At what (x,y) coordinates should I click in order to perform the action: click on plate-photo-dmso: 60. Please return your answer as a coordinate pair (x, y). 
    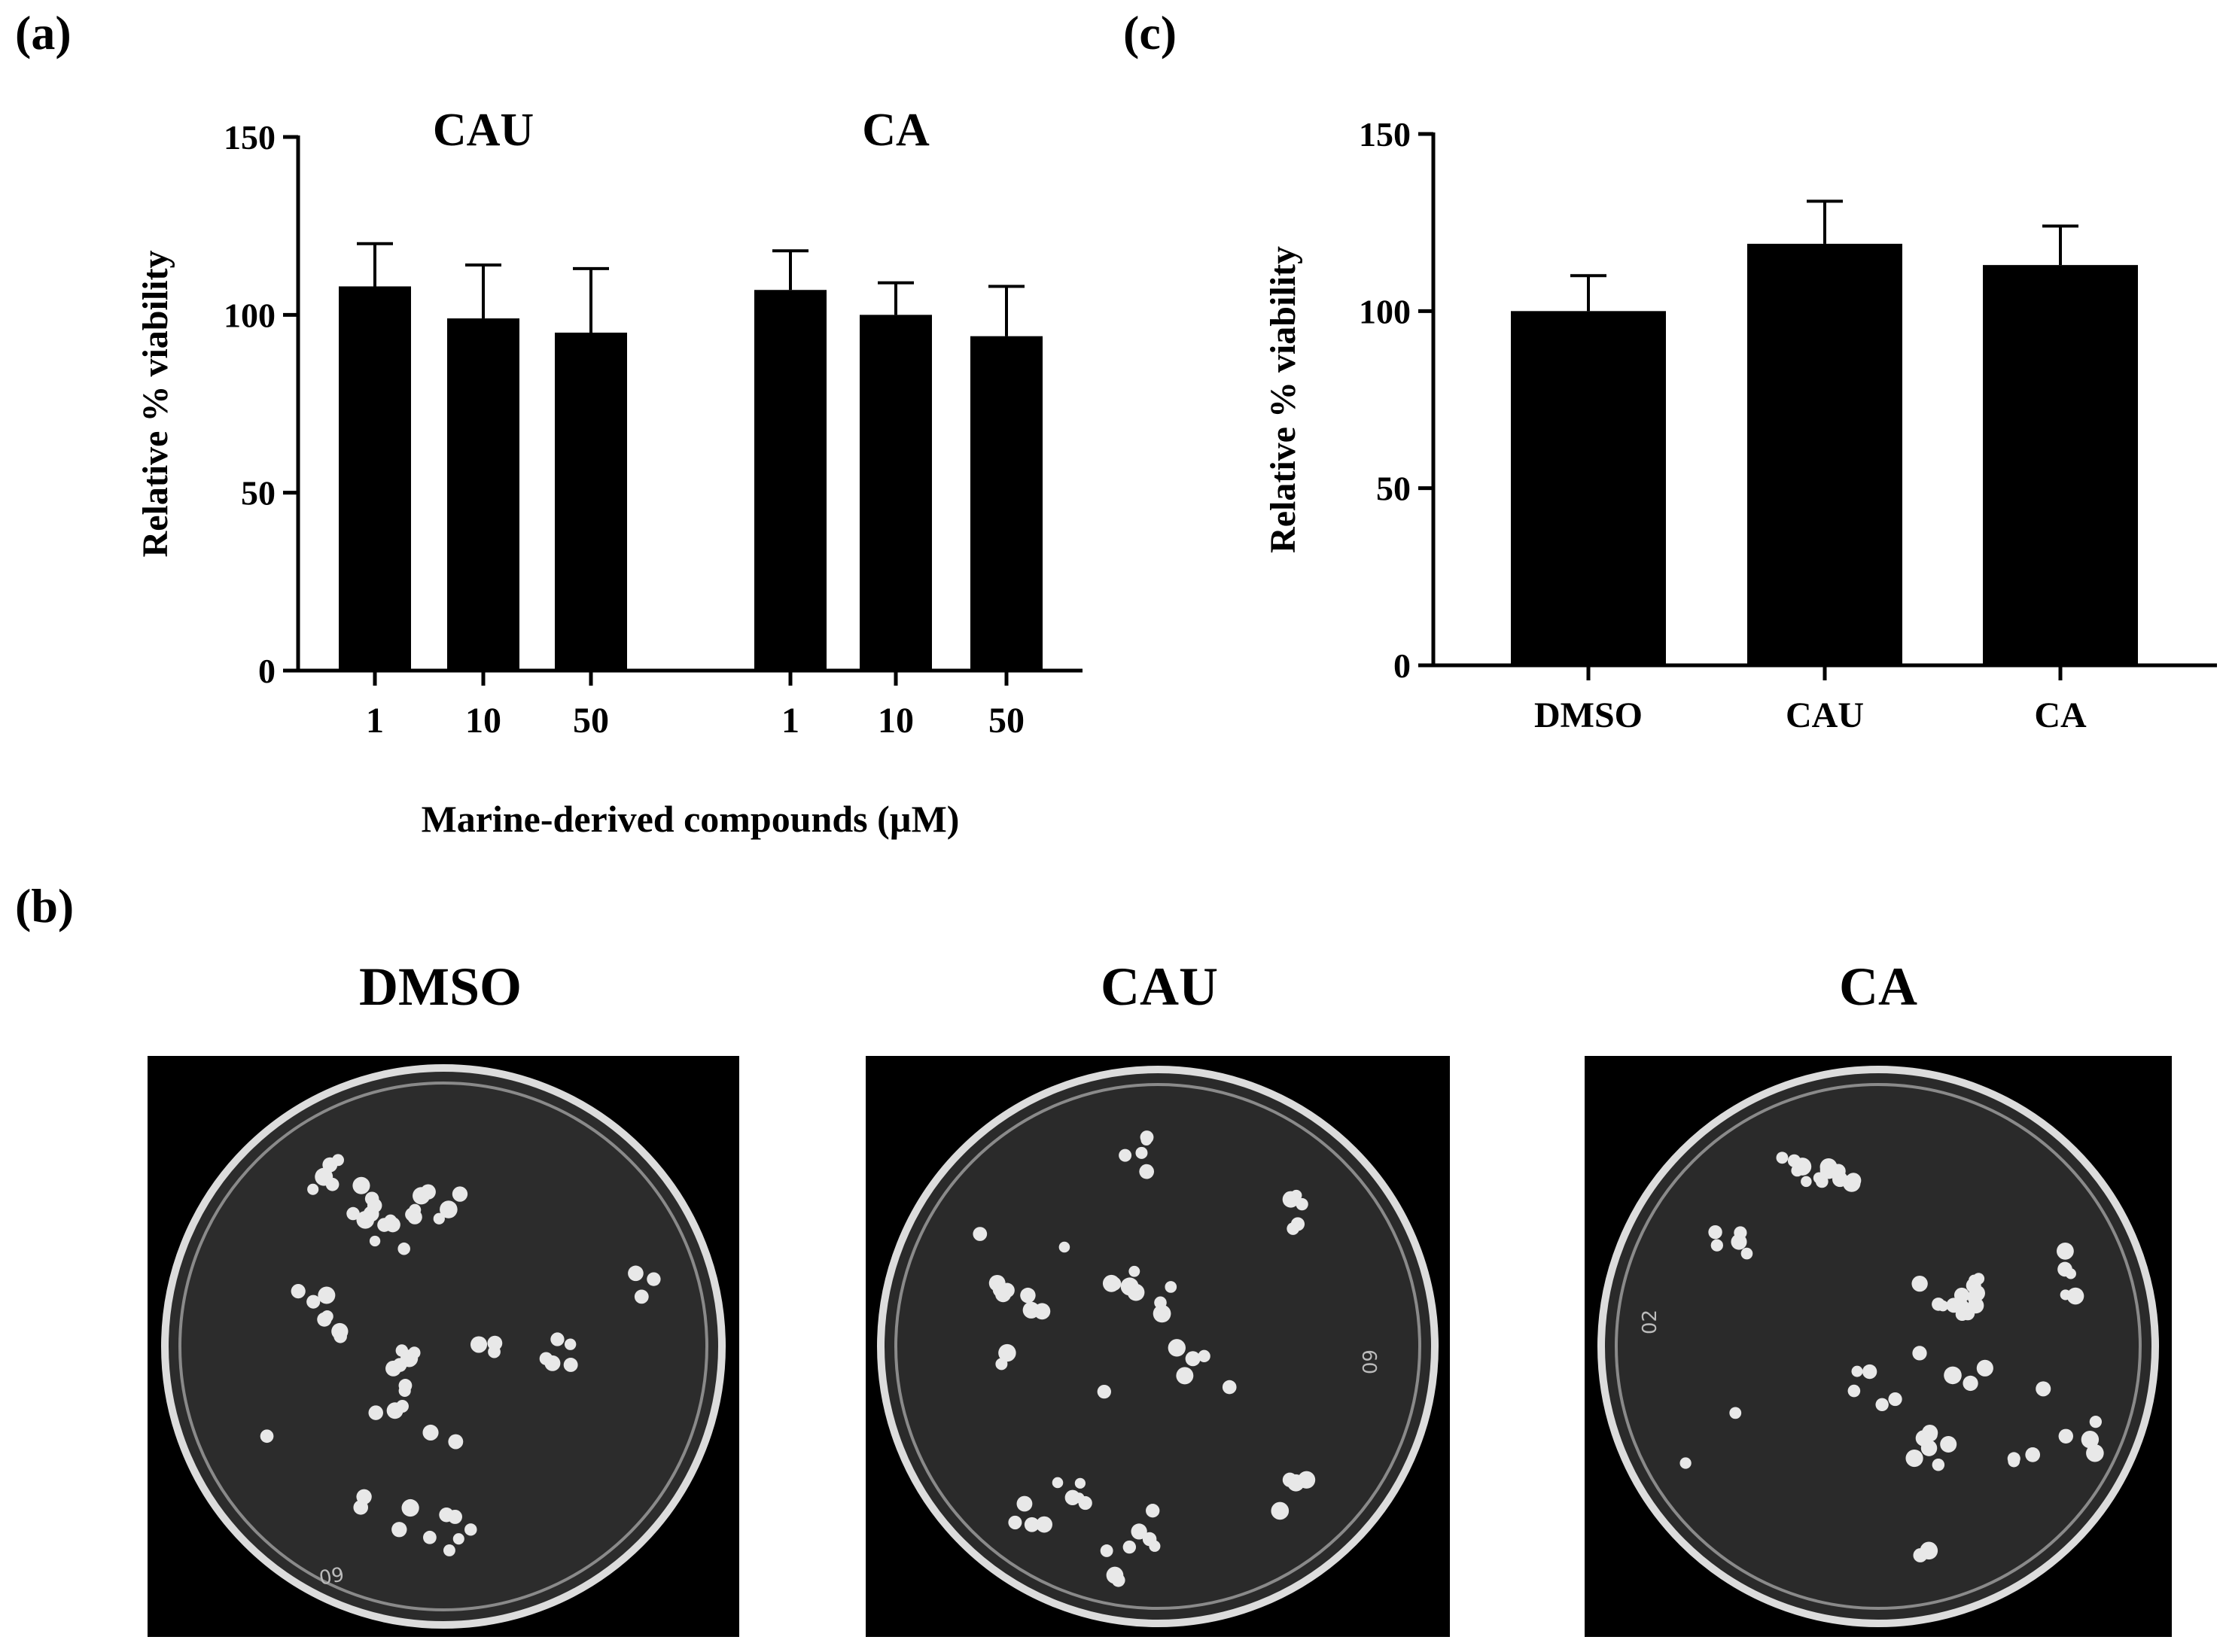
    Looking at the image, I should click on (443, 1346).